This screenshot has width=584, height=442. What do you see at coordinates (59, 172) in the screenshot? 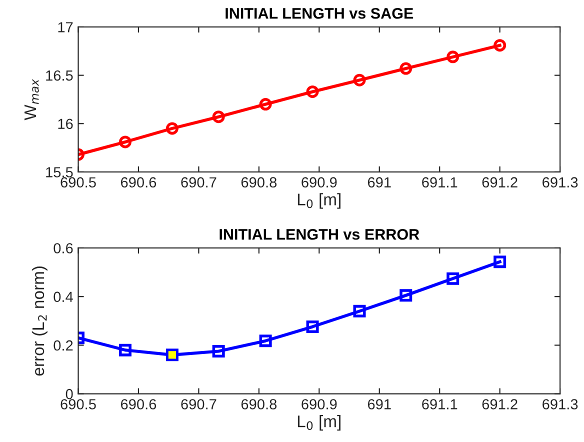
I see `y-tick-label: 15.5` at bounding box center [59, 172].